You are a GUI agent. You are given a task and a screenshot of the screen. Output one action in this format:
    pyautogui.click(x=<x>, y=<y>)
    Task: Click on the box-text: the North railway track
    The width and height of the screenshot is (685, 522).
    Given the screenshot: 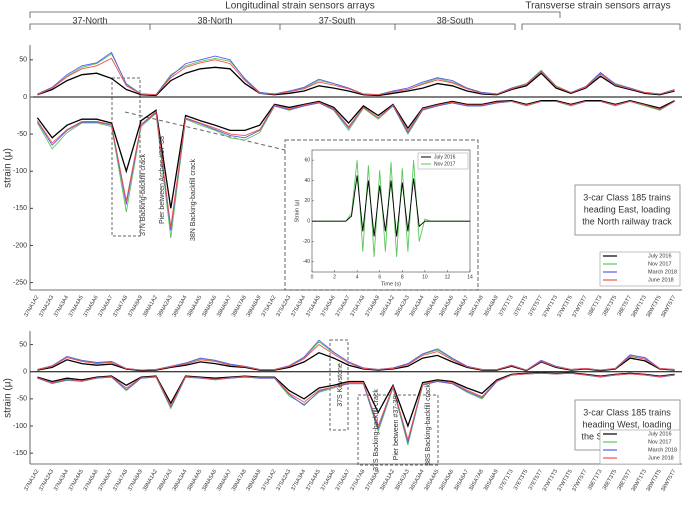 What is the action you would take?
    pyautogui.click(x=627, y=221)
    